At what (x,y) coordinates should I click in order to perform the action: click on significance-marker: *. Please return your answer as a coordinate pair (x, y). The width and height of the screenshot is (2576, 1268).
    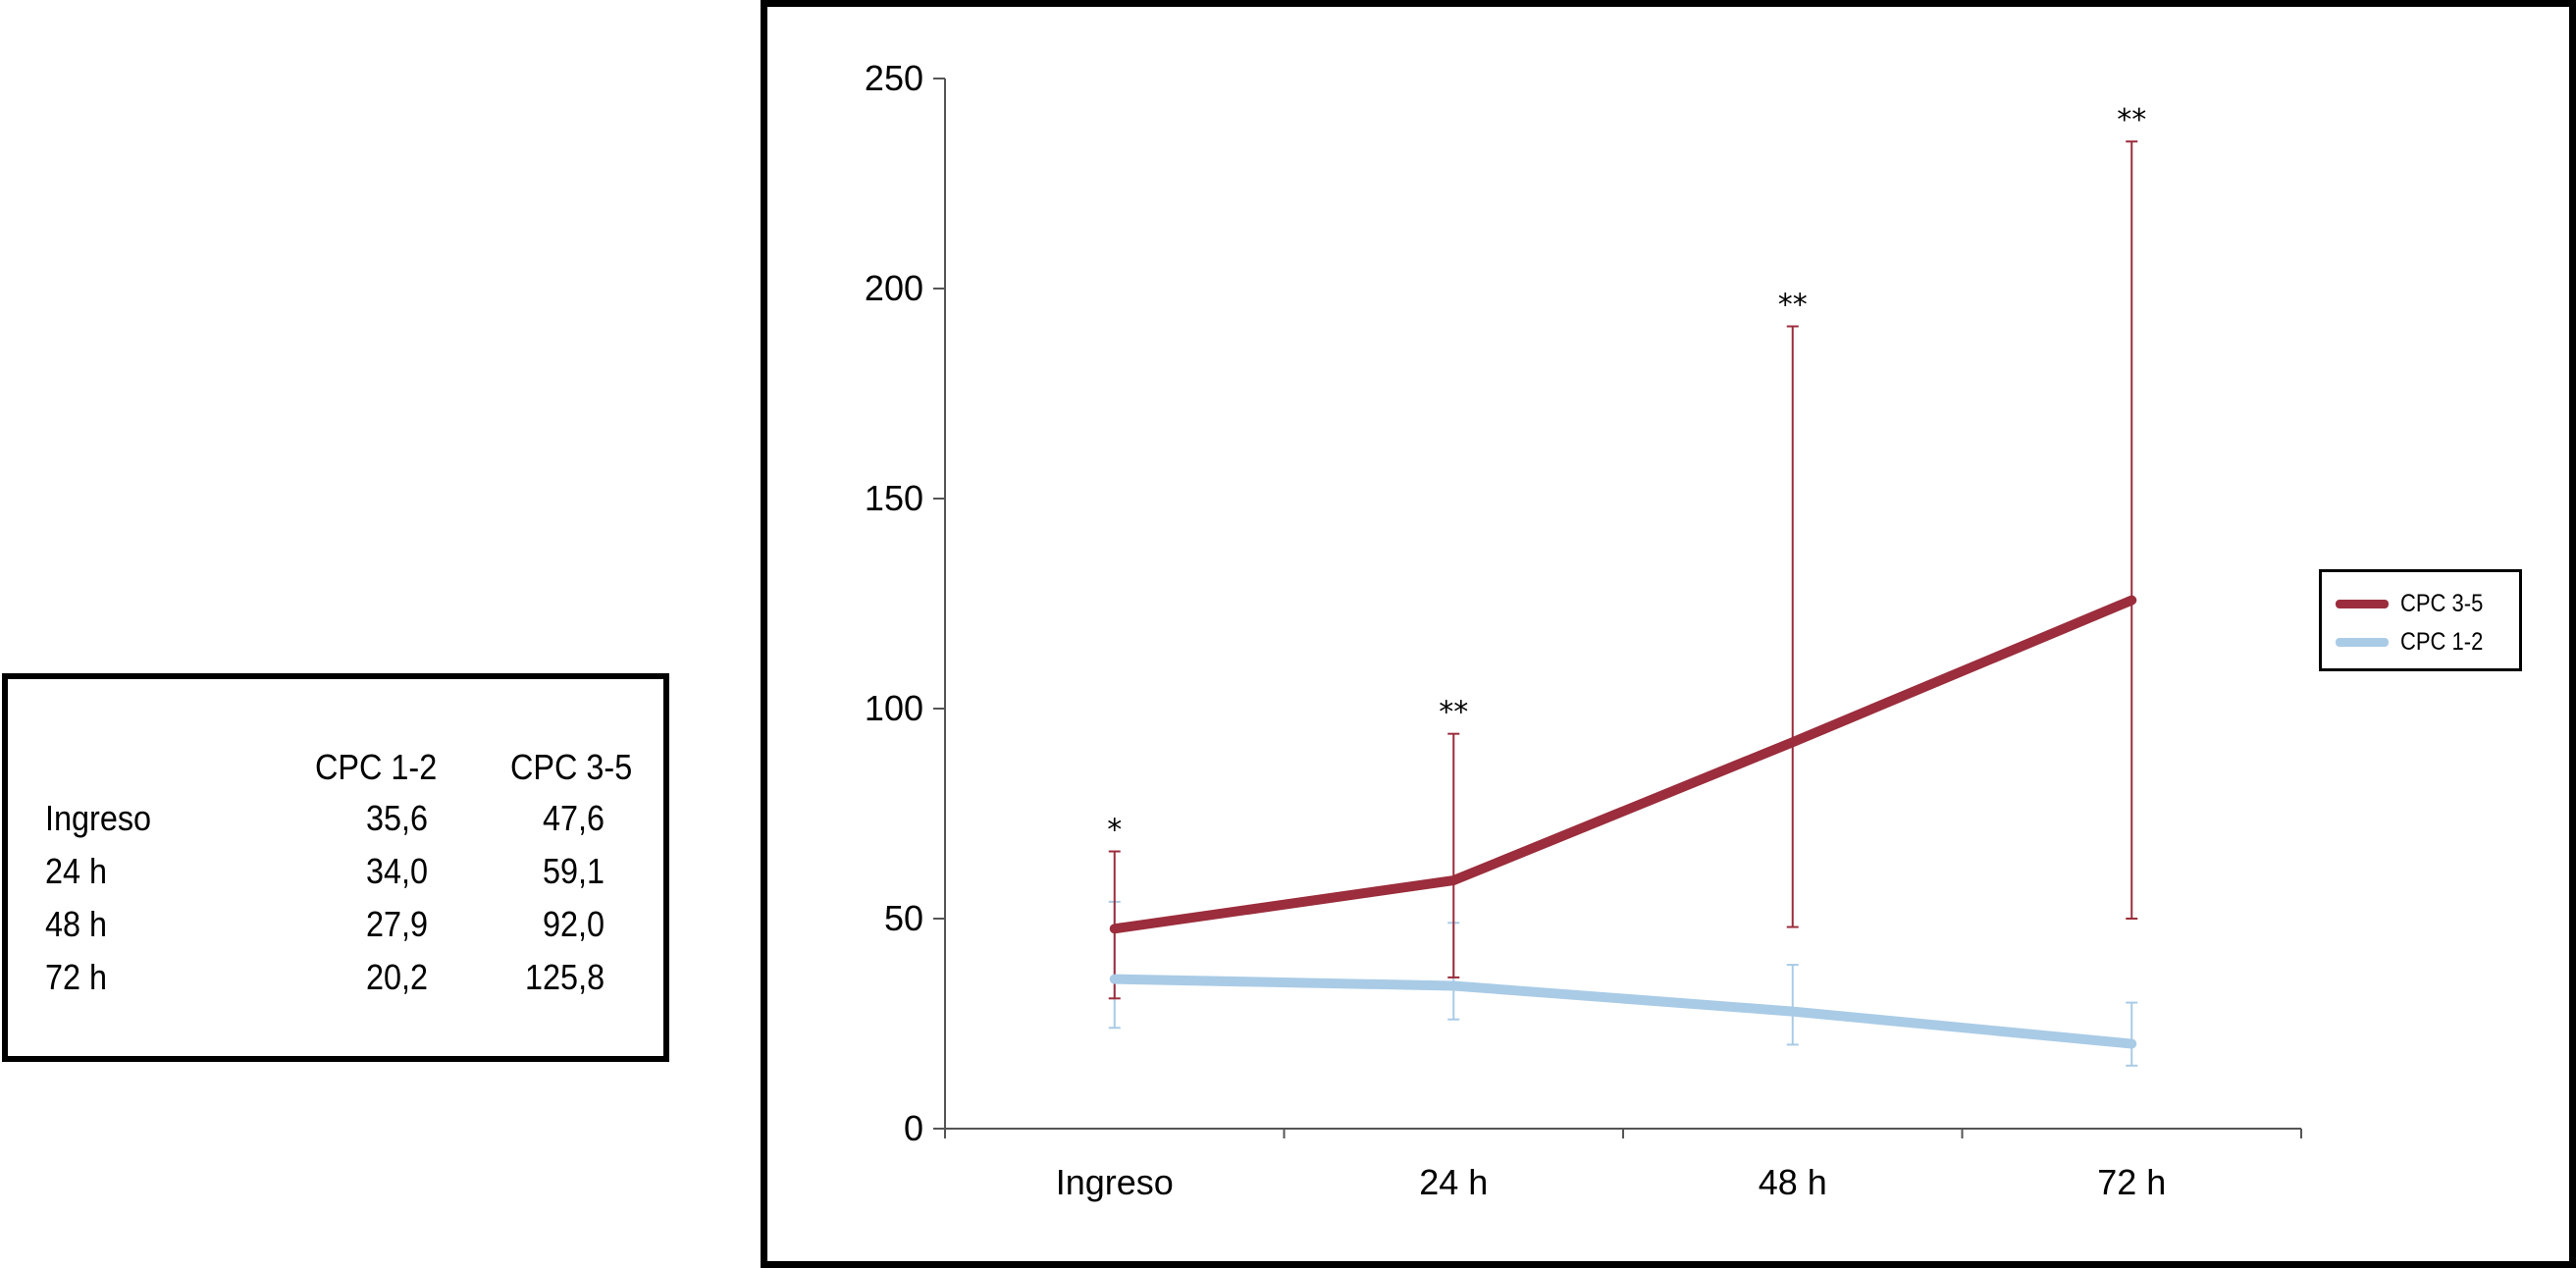
    Looking at the image, I should click on (1114, 831).